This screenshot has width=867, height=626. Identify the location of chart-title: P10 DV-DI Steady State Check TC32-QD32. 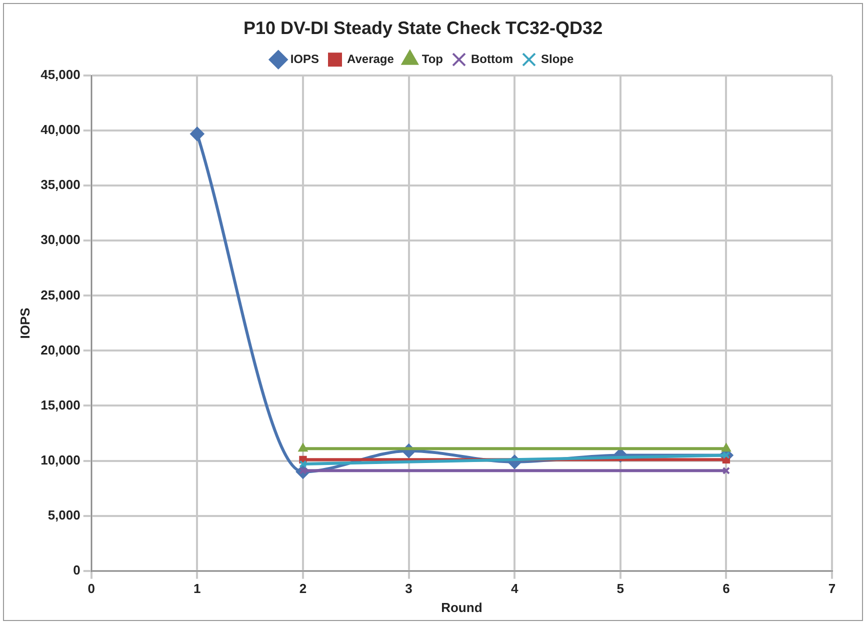
(423, 28).